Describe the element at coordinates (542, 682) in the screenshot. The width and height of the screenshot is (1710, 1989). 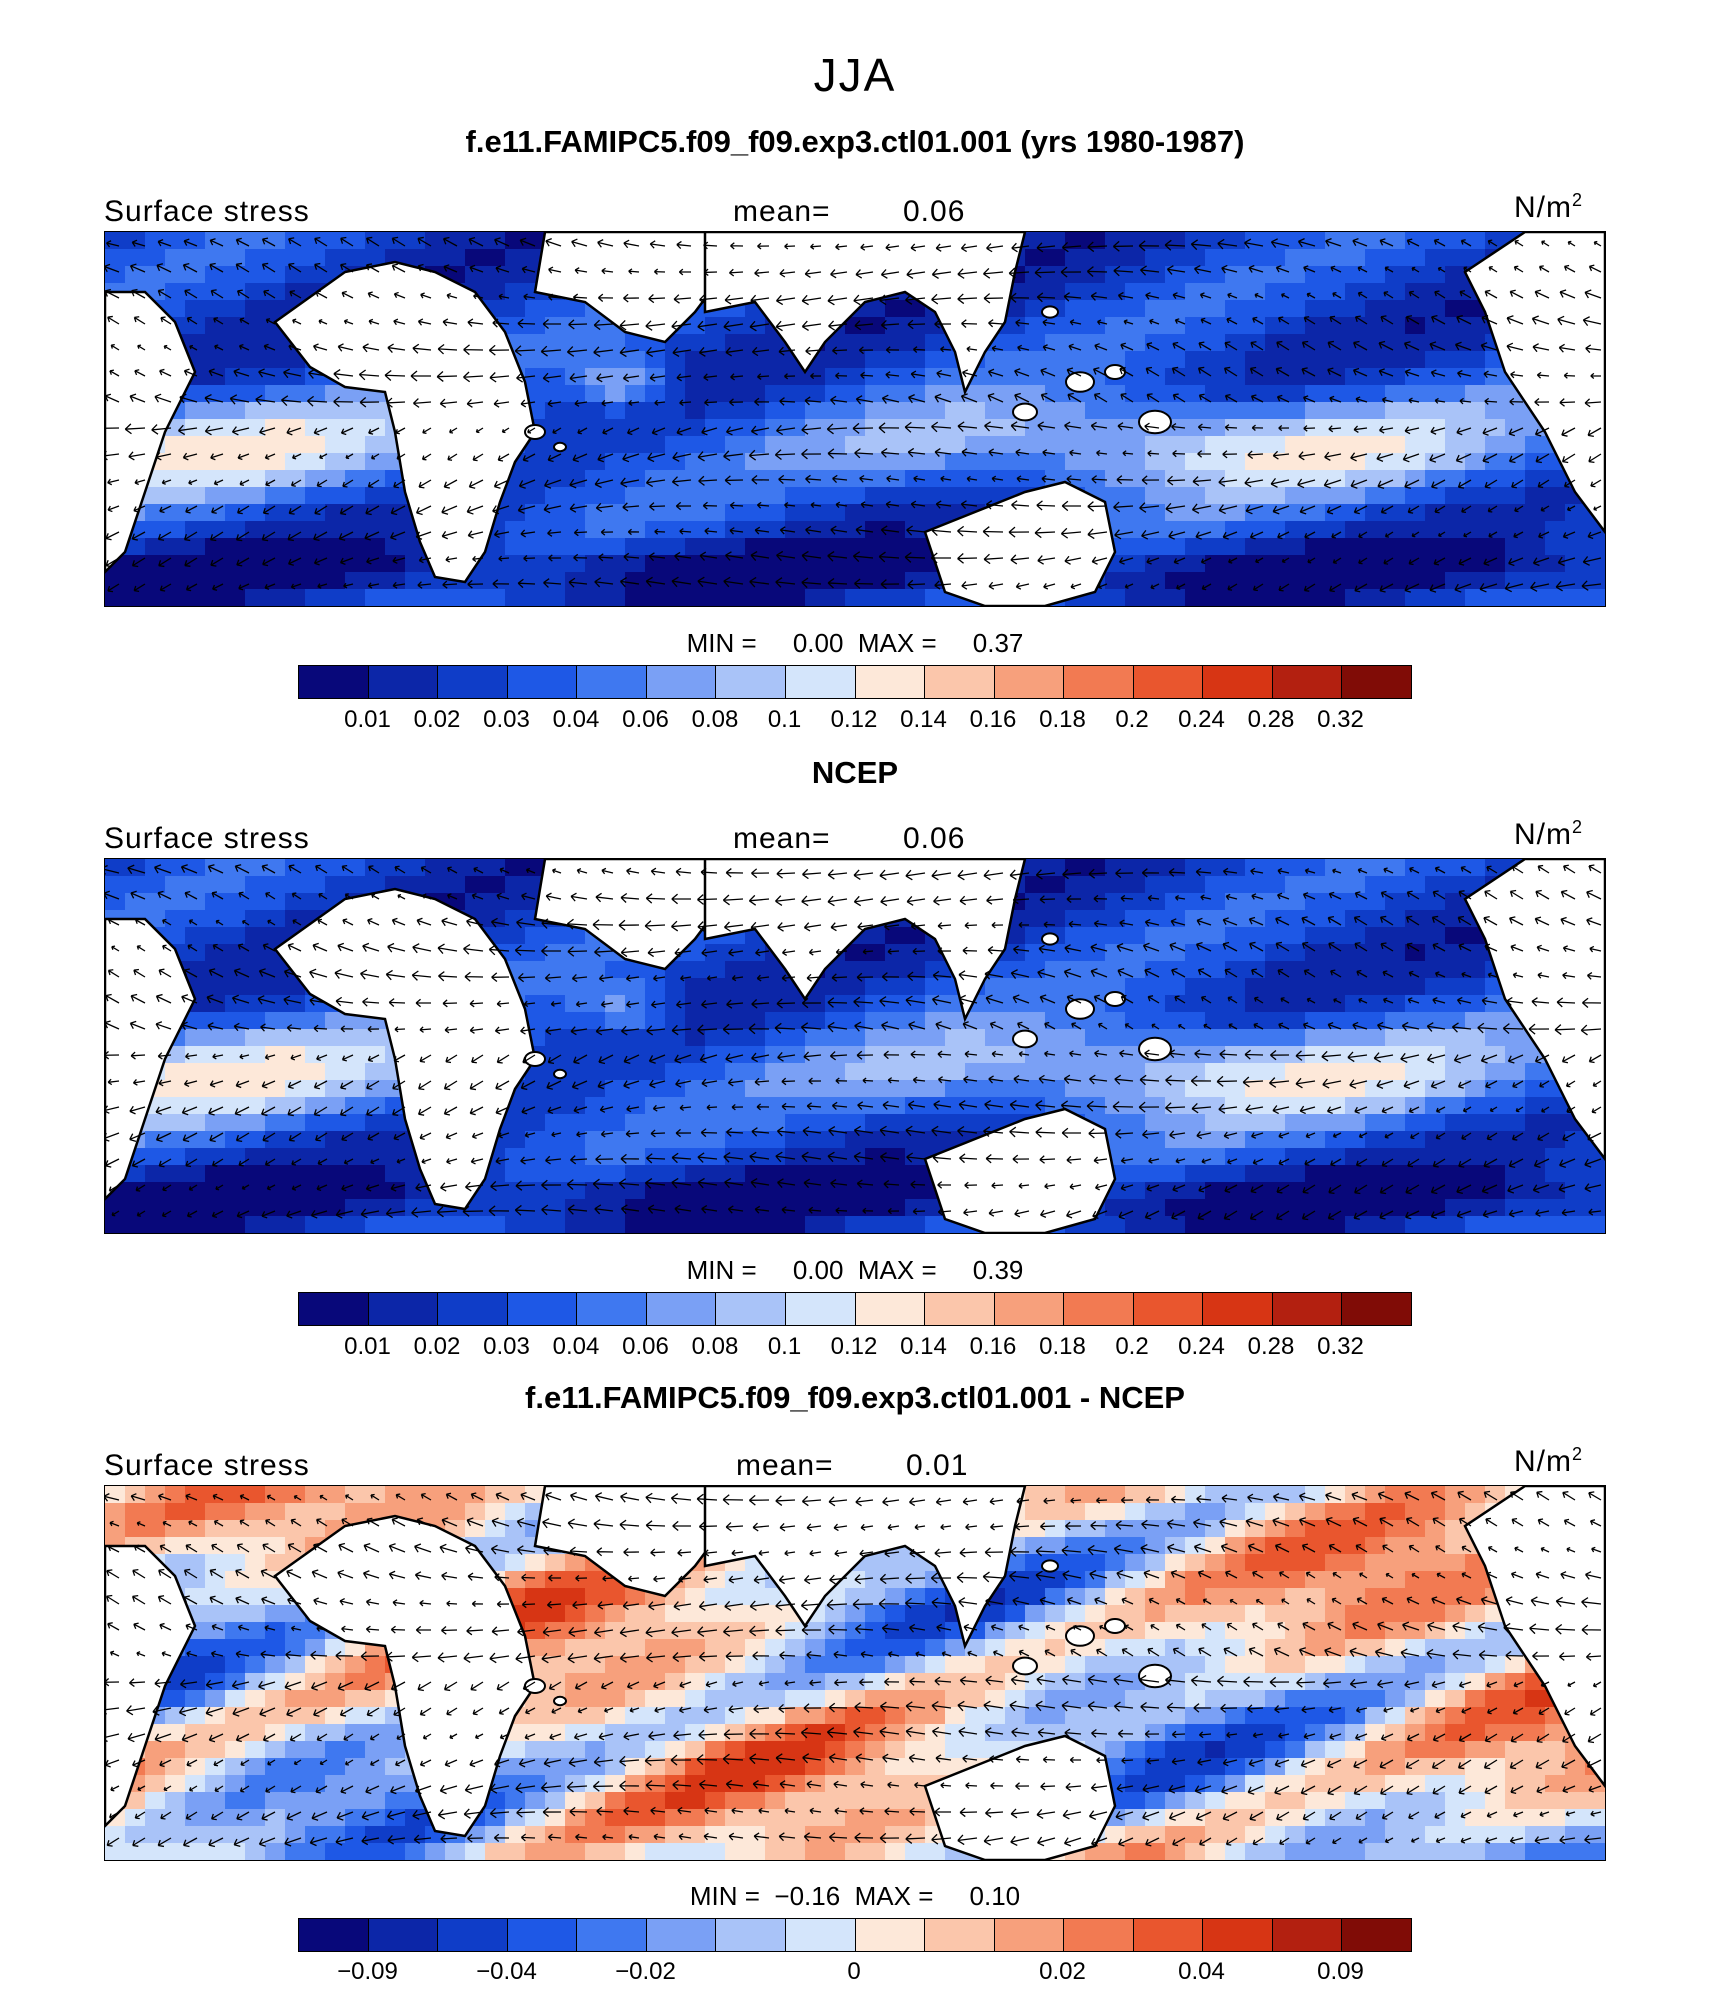
I see `colorbar-swatch` at that location.